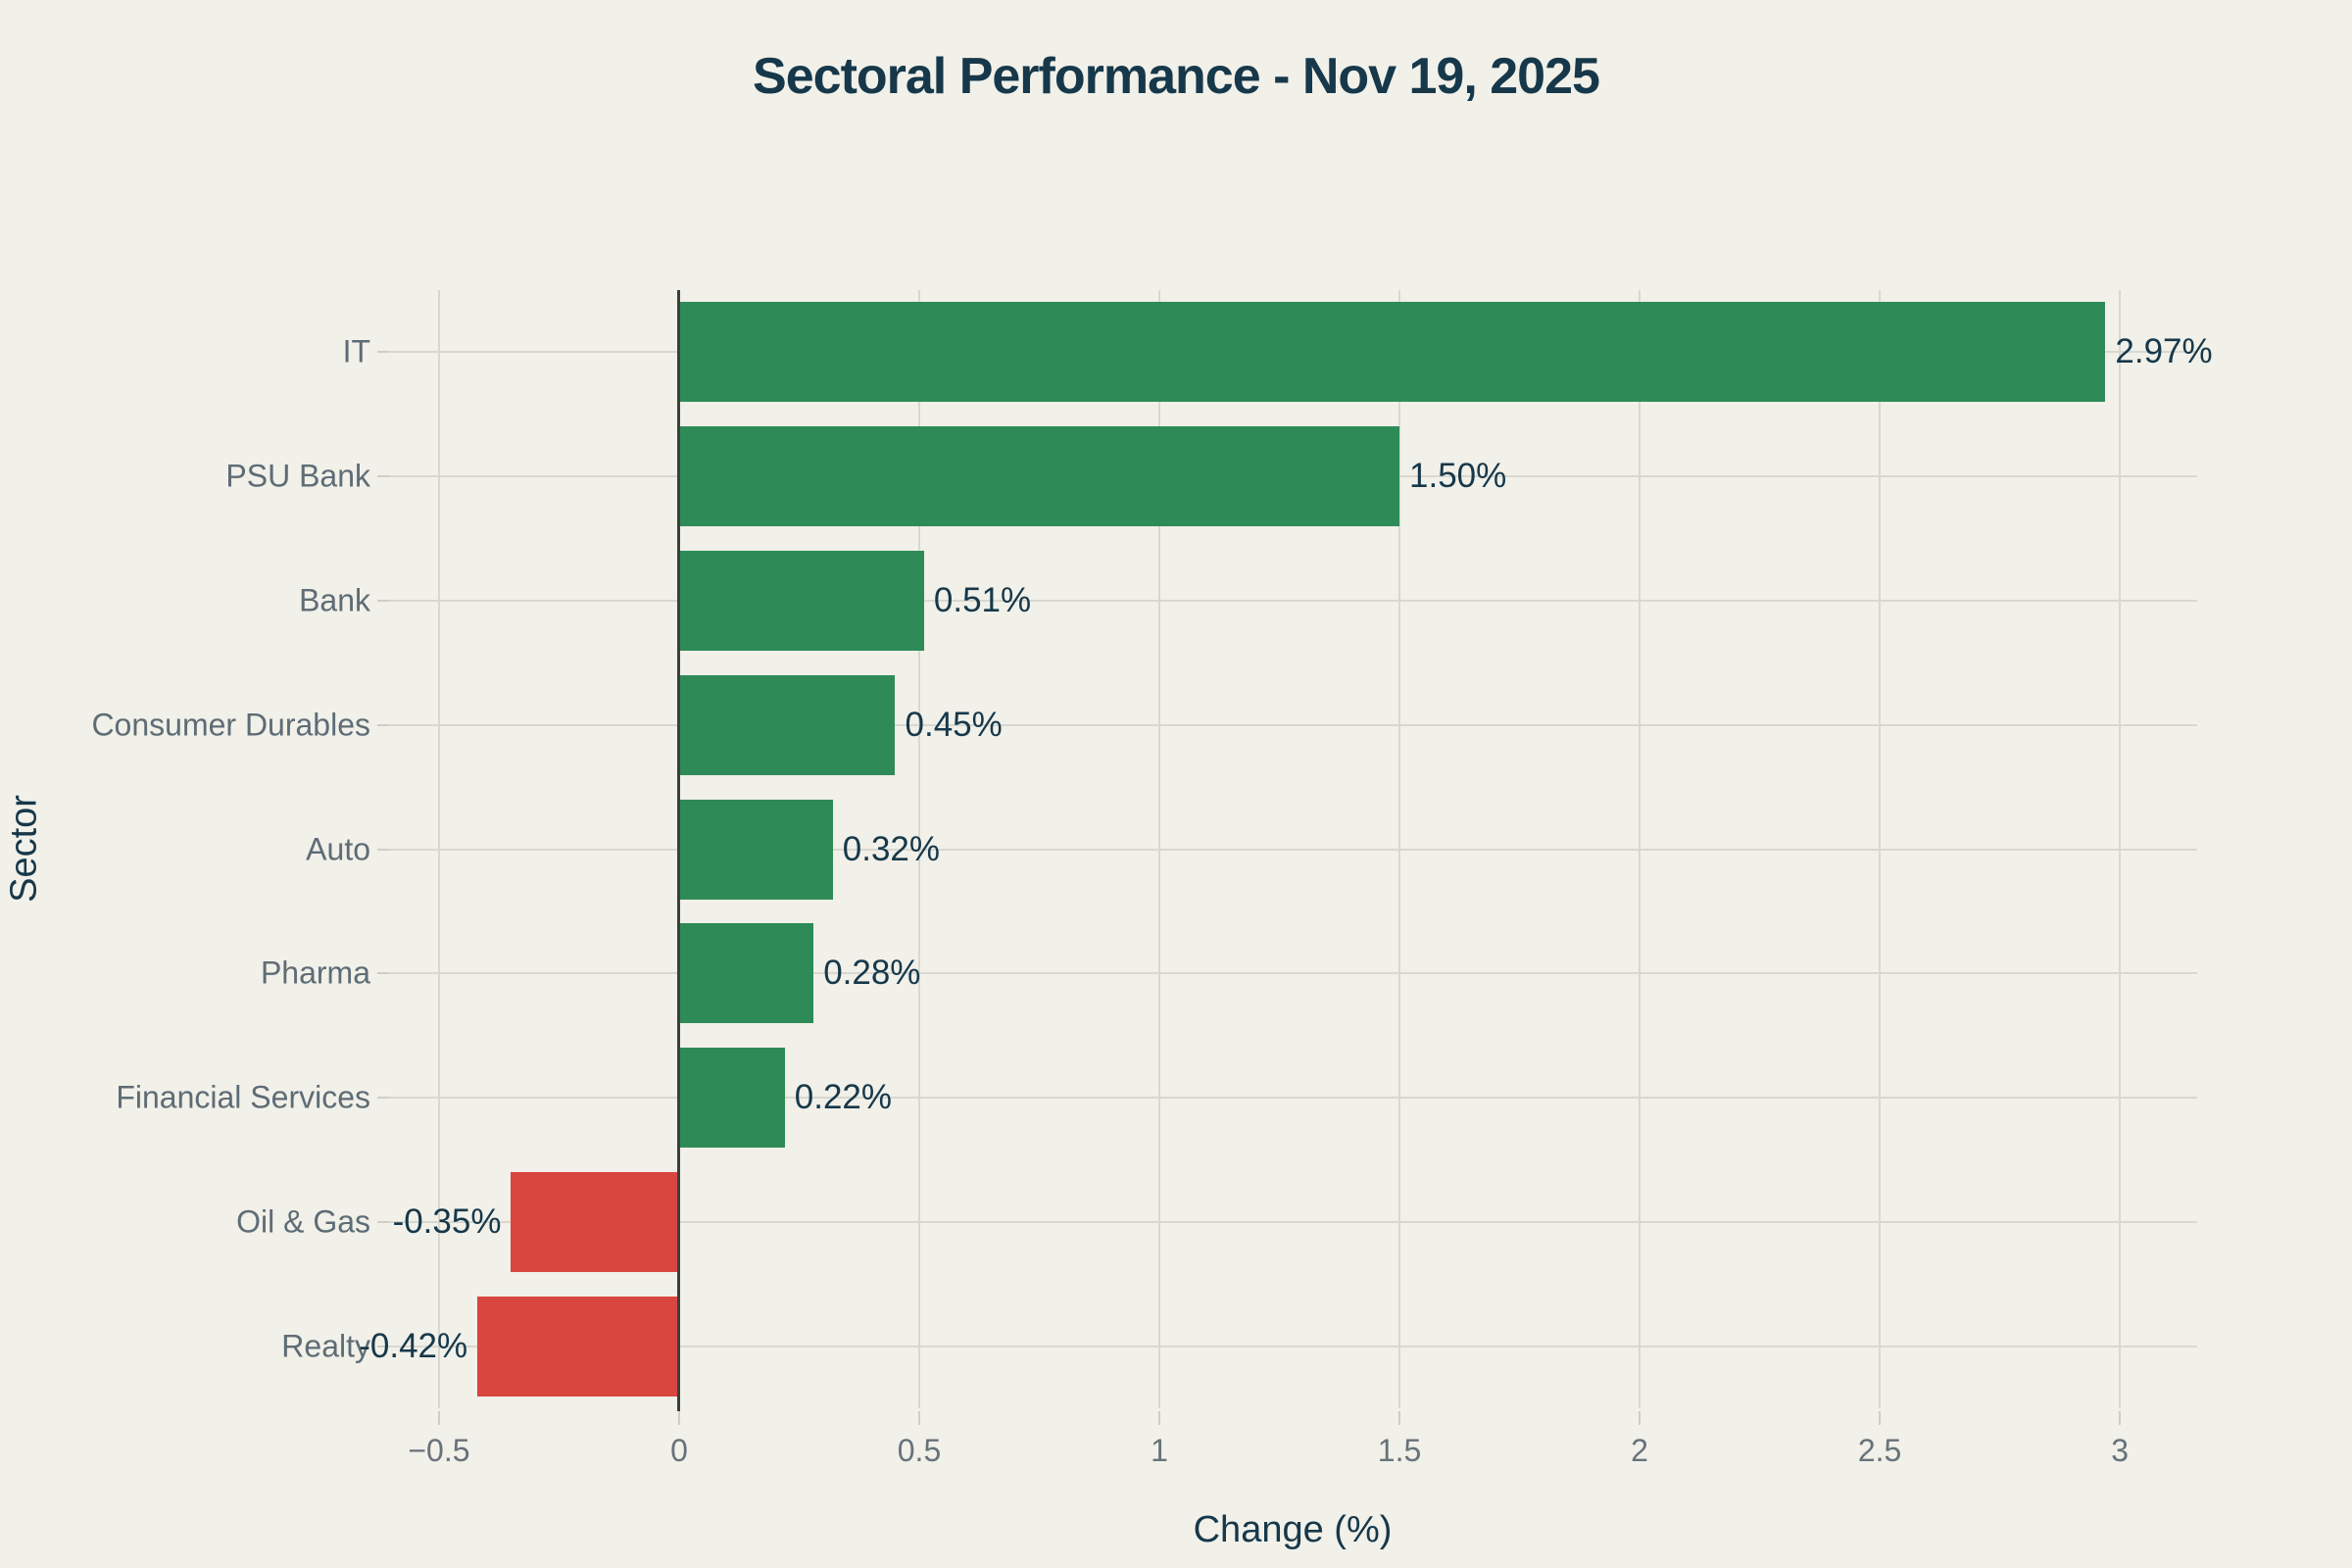 Image resolution: width=2352 pixels, height=1568 pixels. I want to click on x-tick-label-3: 3, so click(2120, 1450).